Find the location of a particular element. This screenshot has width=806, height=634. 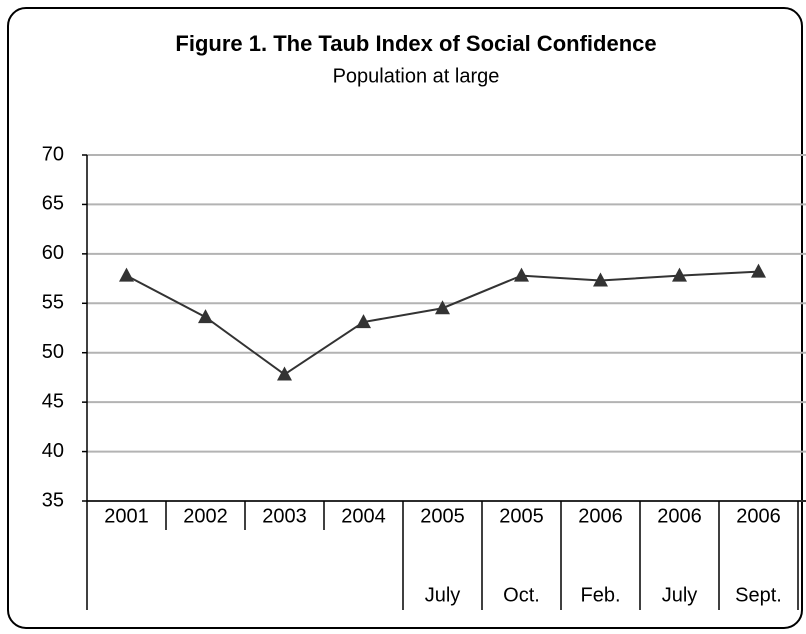

y-tick-label: 50 is located at coordinates (53, 352).